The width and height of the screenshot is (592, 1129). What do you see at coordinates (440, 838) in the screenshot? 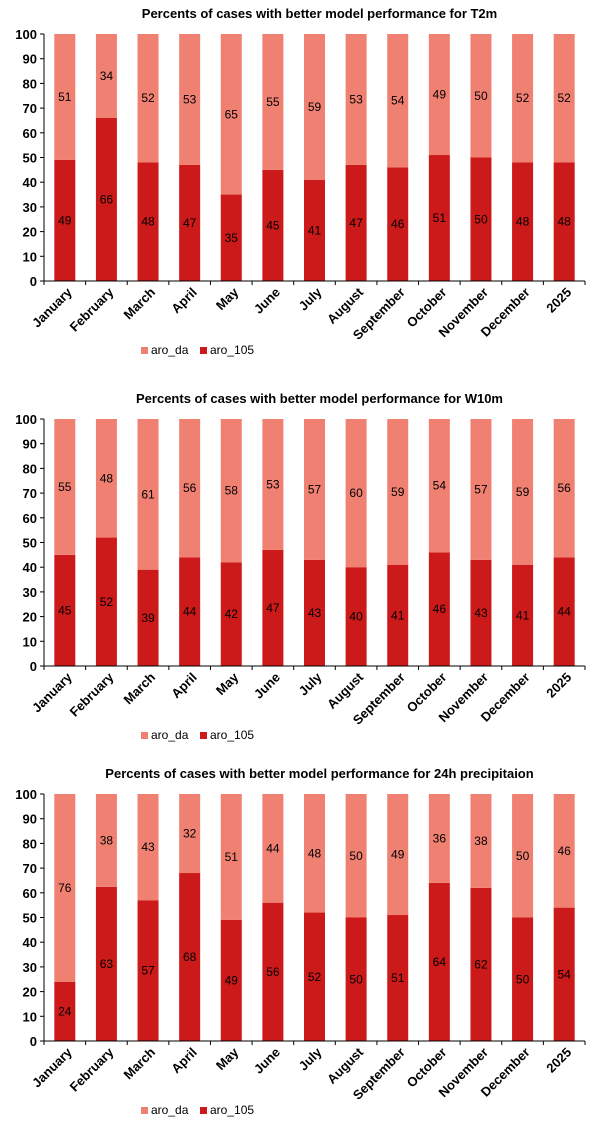
I see `data-label-aro_da: 36` at bounding box center [440, 838].